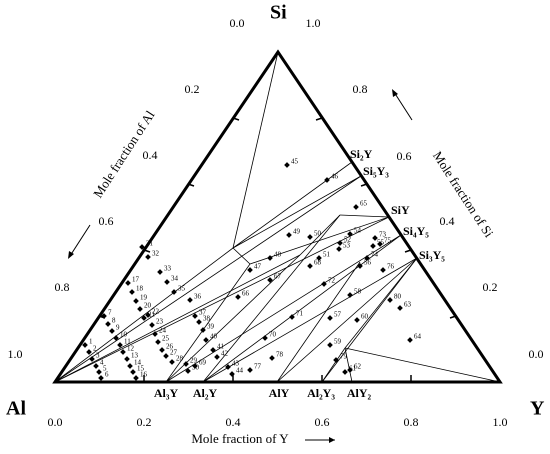 This screenshot has height=454, width=550. Describe the element at coordinates (144, 375) in the screenshot. I see `point-label: 16` at that location.